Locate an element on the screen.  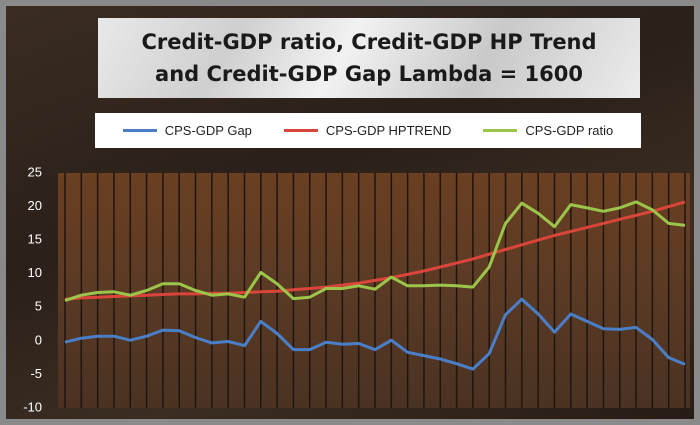
y-tick-label: 5 is located at coordinates (38, 306).